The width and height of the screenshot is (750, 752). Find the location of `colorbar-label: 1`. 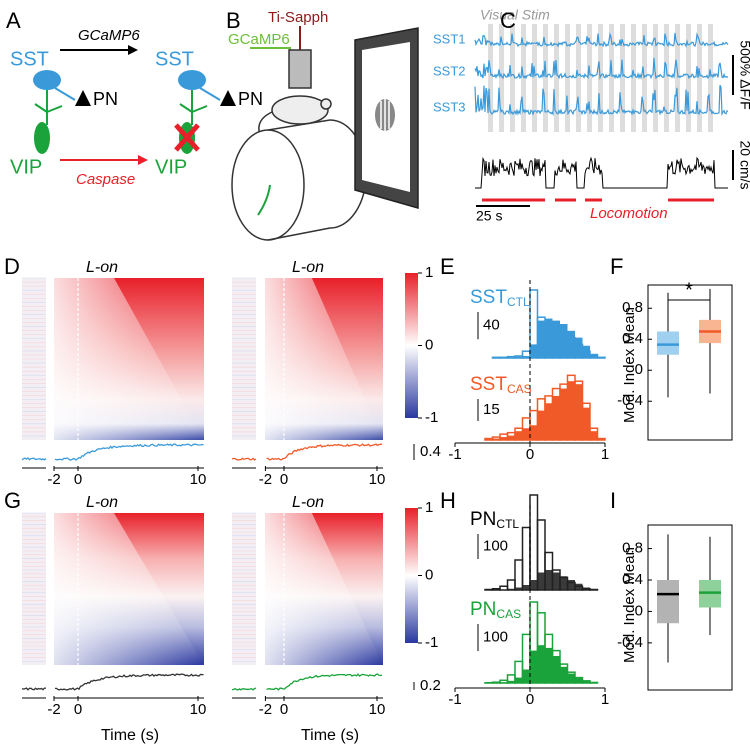

colorbar-label: 1 is located at coordinates (429, 507).